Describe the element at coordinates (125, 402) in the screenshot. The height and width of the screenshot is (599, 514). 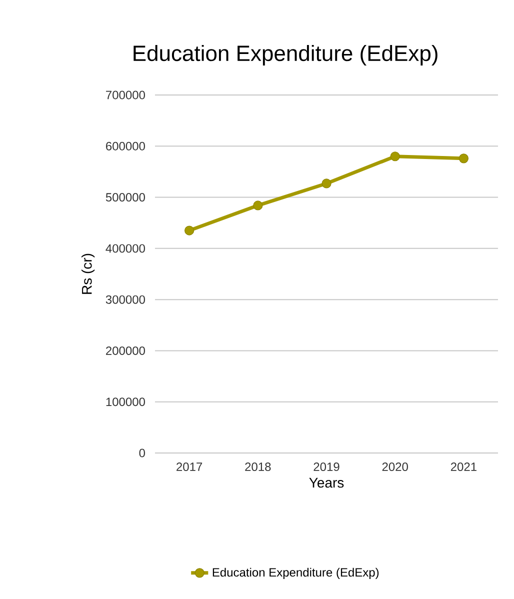
I see `y-tick-label: 100000` at that location.